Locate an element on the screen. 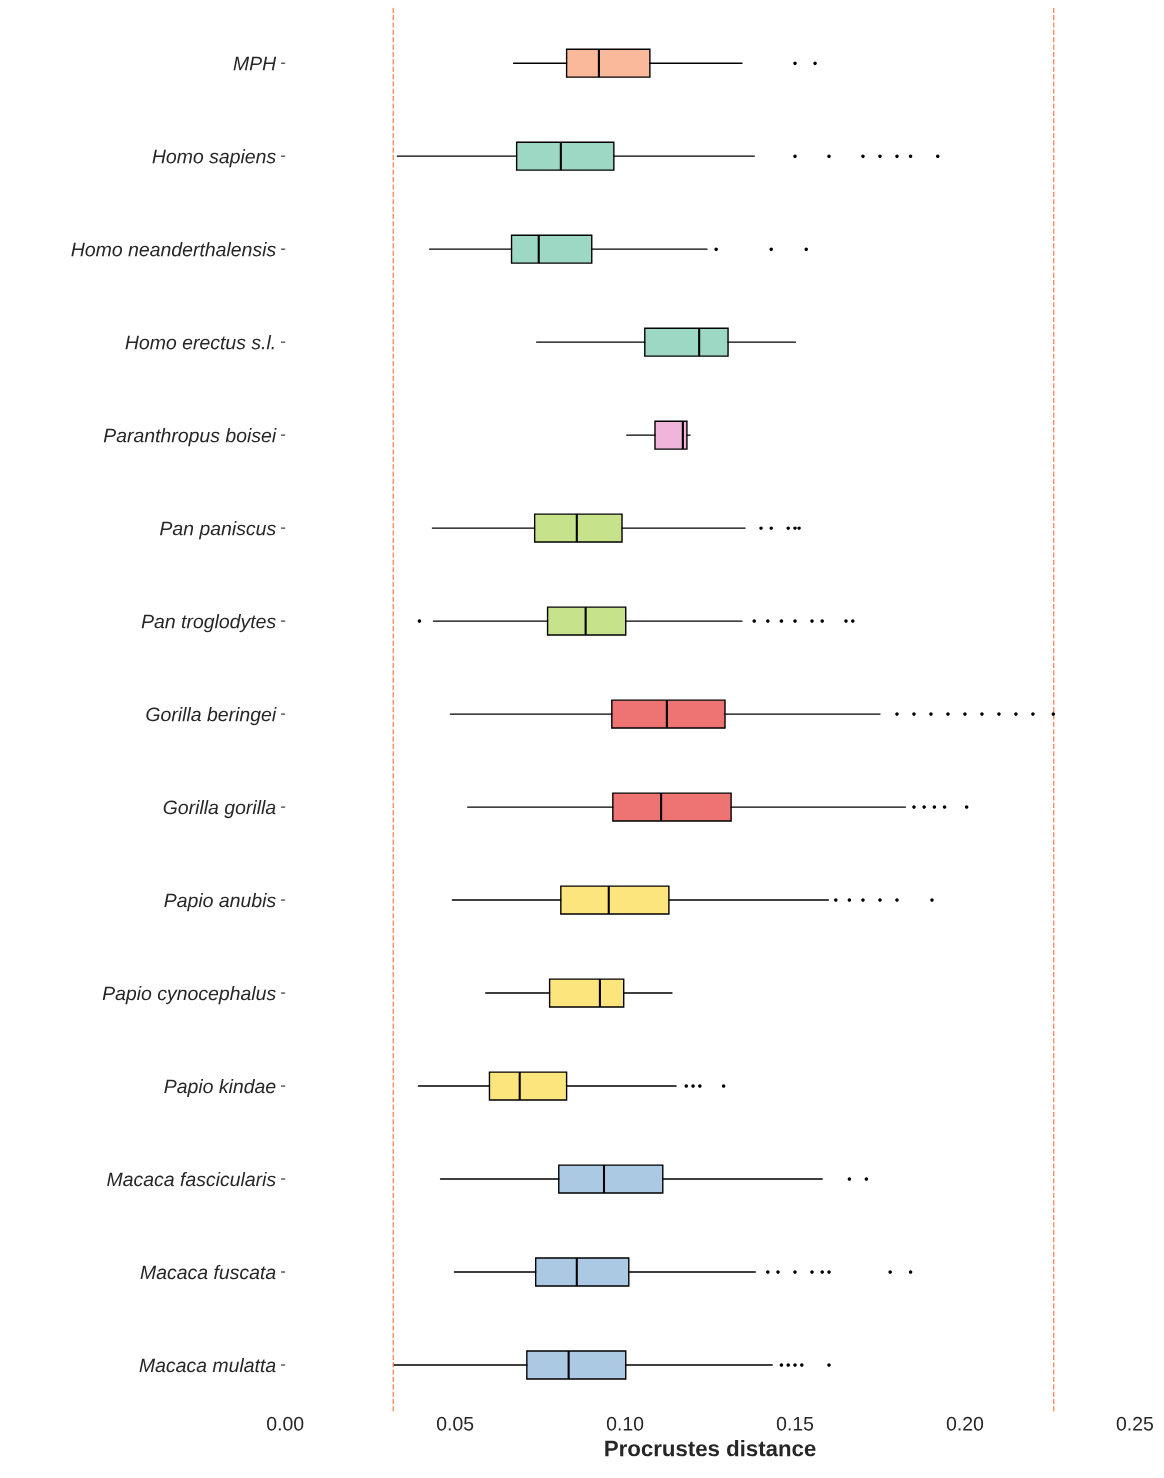  y-tick-label: Paranthropus boisei is located at coordinates (190, 437).